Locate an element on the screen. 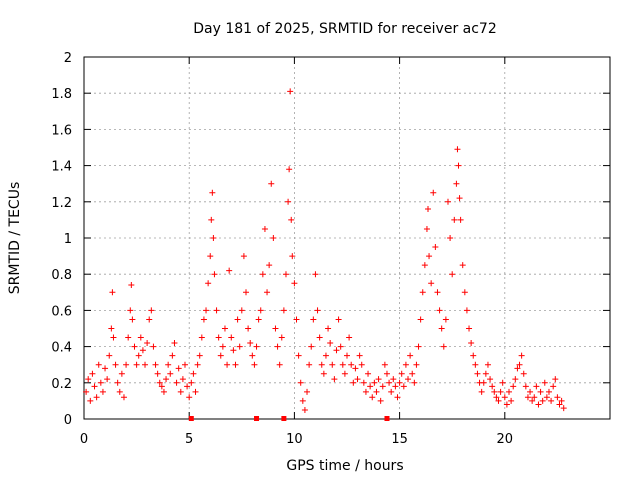  y-tick-label: 2 is located at coordinates (68, 58).